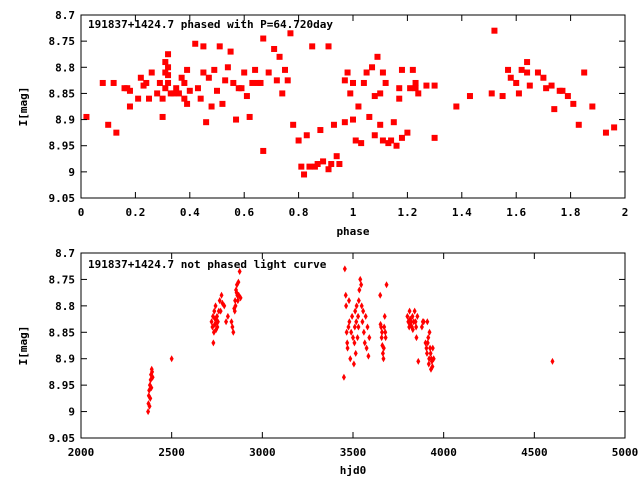  Describe the element at coordinates (534, 452) in the screenshot. I see `x-tick-label: 4500` at that location.